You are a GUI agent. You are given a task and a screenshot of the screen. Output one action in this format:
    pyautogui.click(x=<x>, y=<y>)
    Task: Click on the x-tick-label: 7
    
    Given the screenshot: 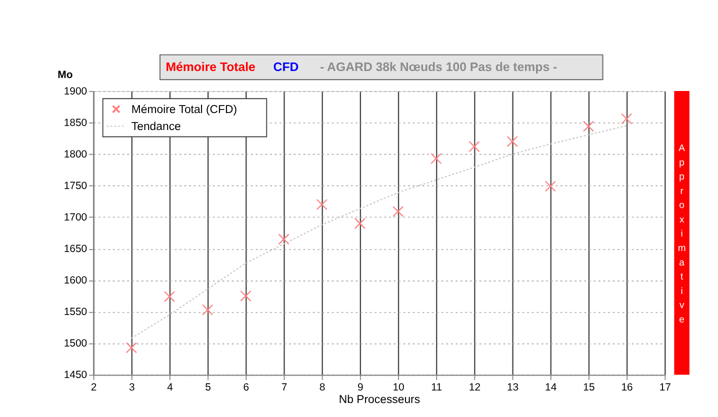 What is the action you would take?
    pyautogui.click(x=284, y=388)
    